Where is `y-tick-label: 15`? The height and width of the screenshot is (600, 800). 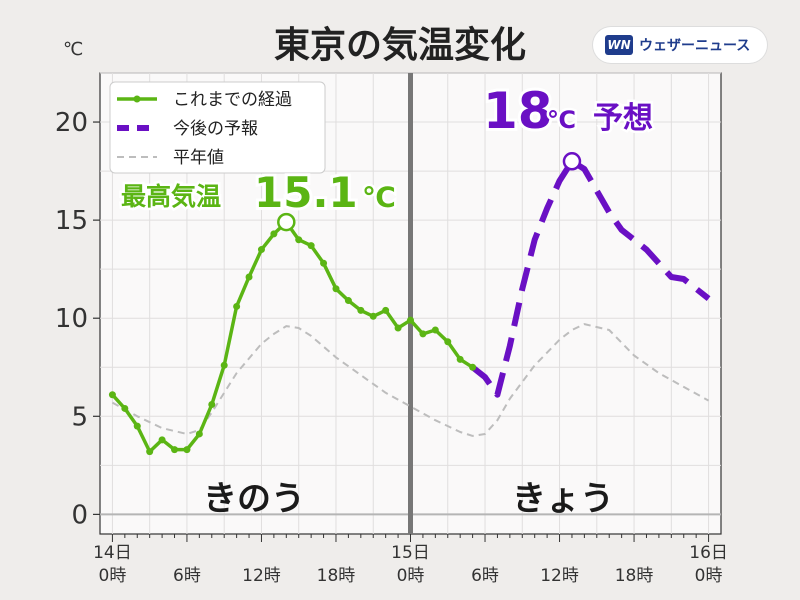
y-tick-label: 15 is located at coordinates (71, 221).